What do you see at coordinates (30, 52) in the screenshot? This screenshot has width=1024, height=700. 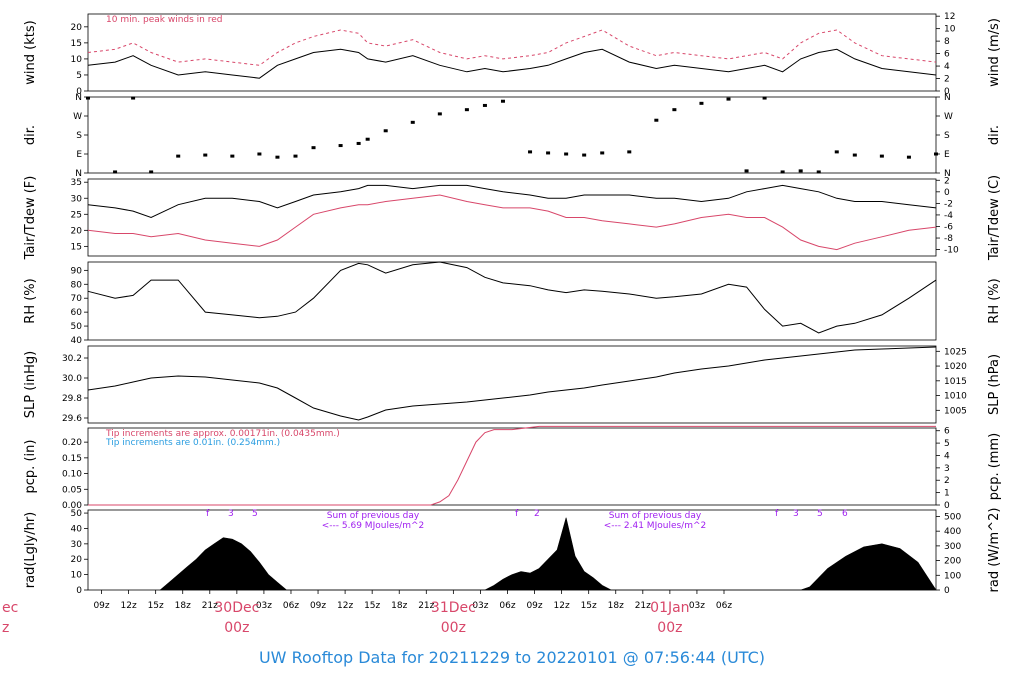 I see `wind-ylabel: wind (kts)` at bounding box center [30, 52].